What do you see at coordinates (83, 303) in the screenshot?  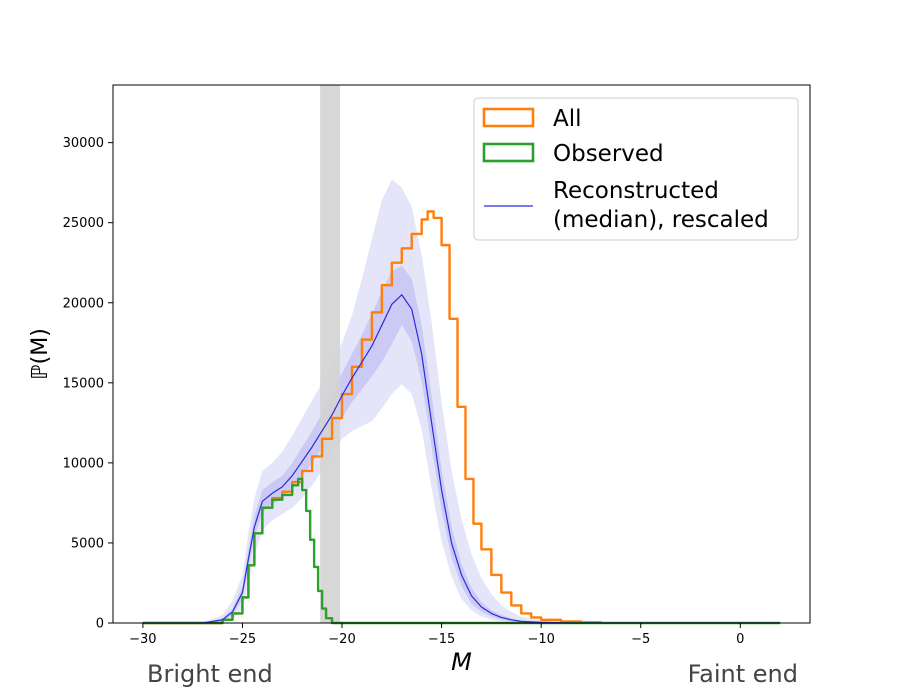 I see `y-tick-label: 20000` at bounding box center [83, 303].